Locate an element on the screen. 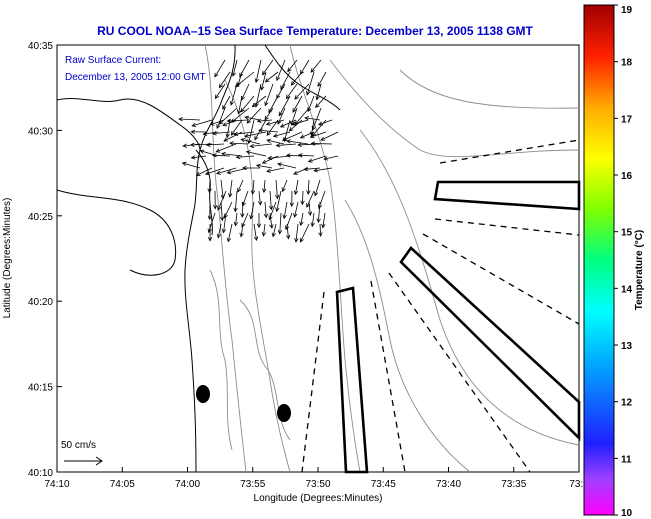 This screenshot has width=651, height=519. long-island-shore is located at coordinates (302, 77).